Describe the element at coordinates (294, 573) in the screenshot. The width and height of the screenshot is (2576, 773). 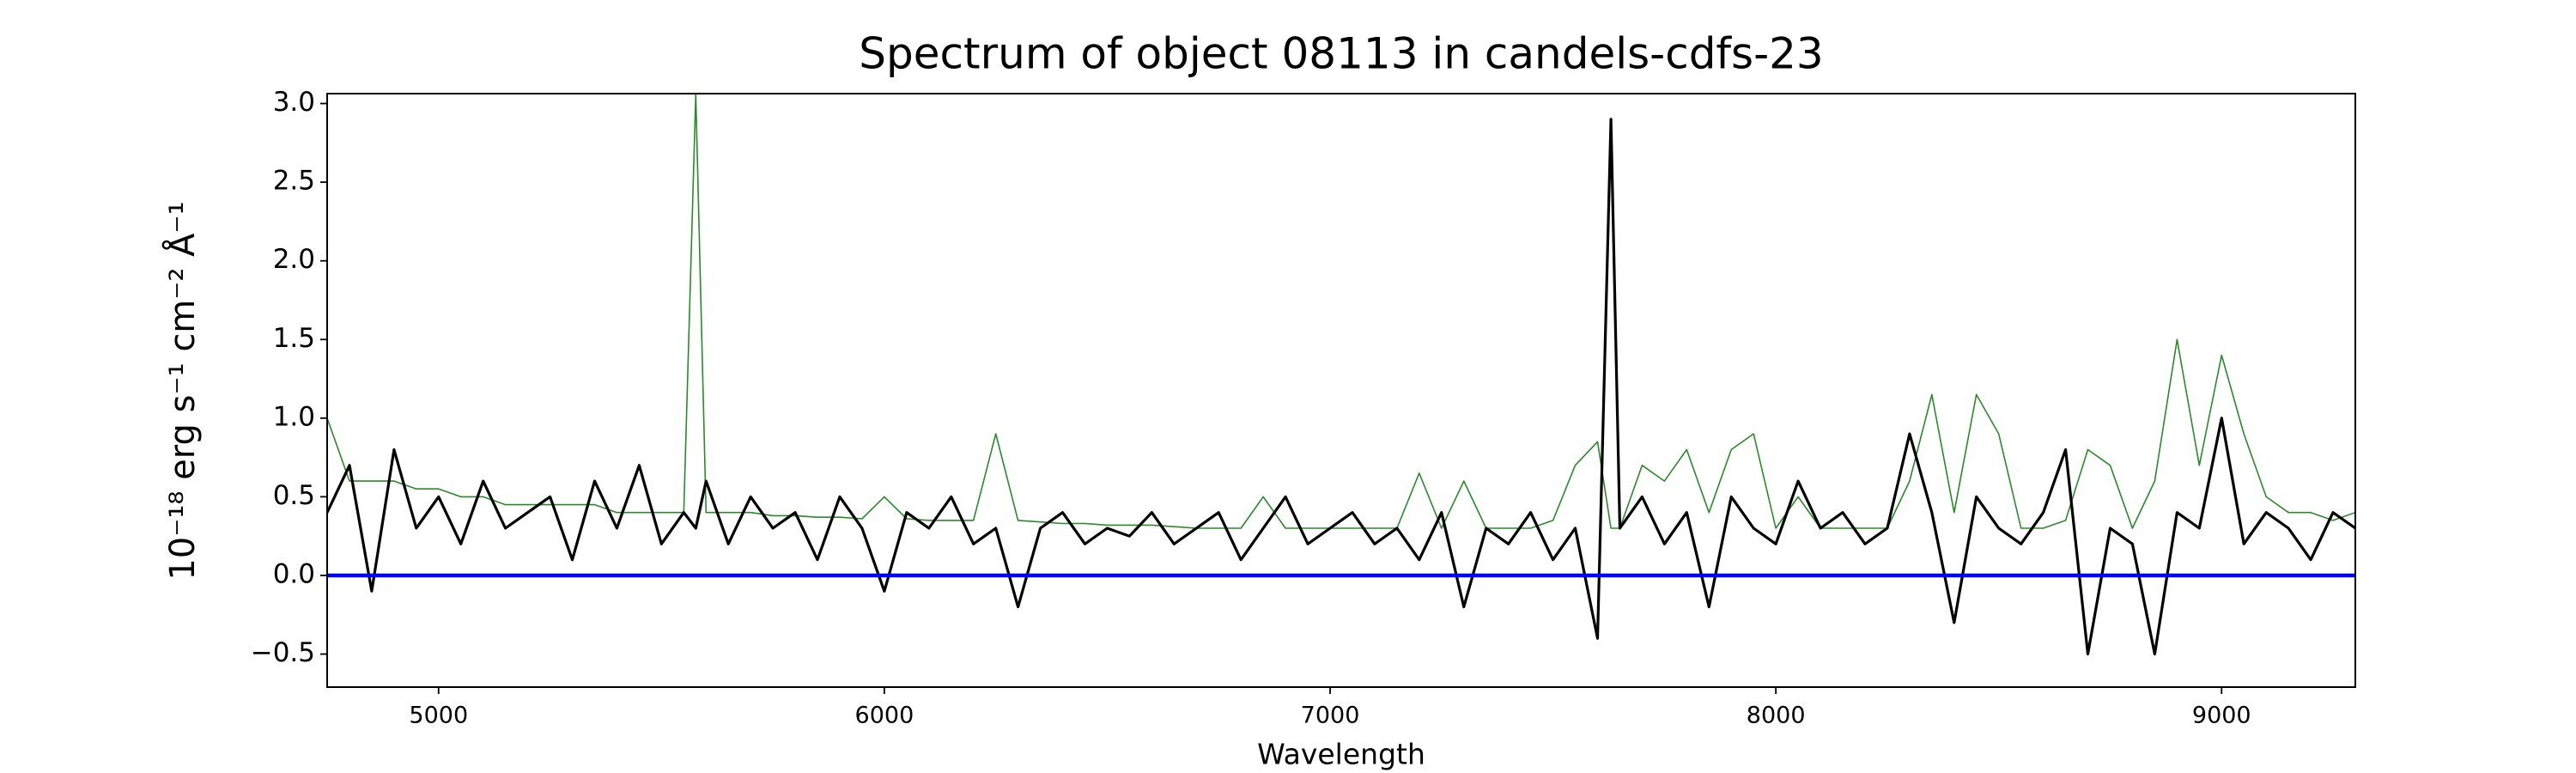
I see `y-tick-label: 0.0` at that location.